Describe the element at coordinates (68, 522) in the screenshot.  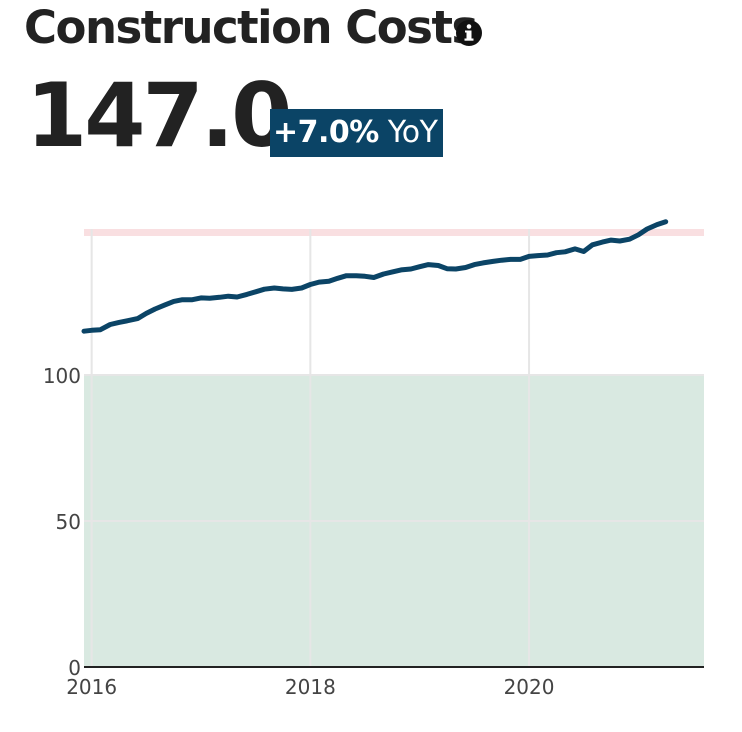
I see `y-tick-label: 50` at that location.